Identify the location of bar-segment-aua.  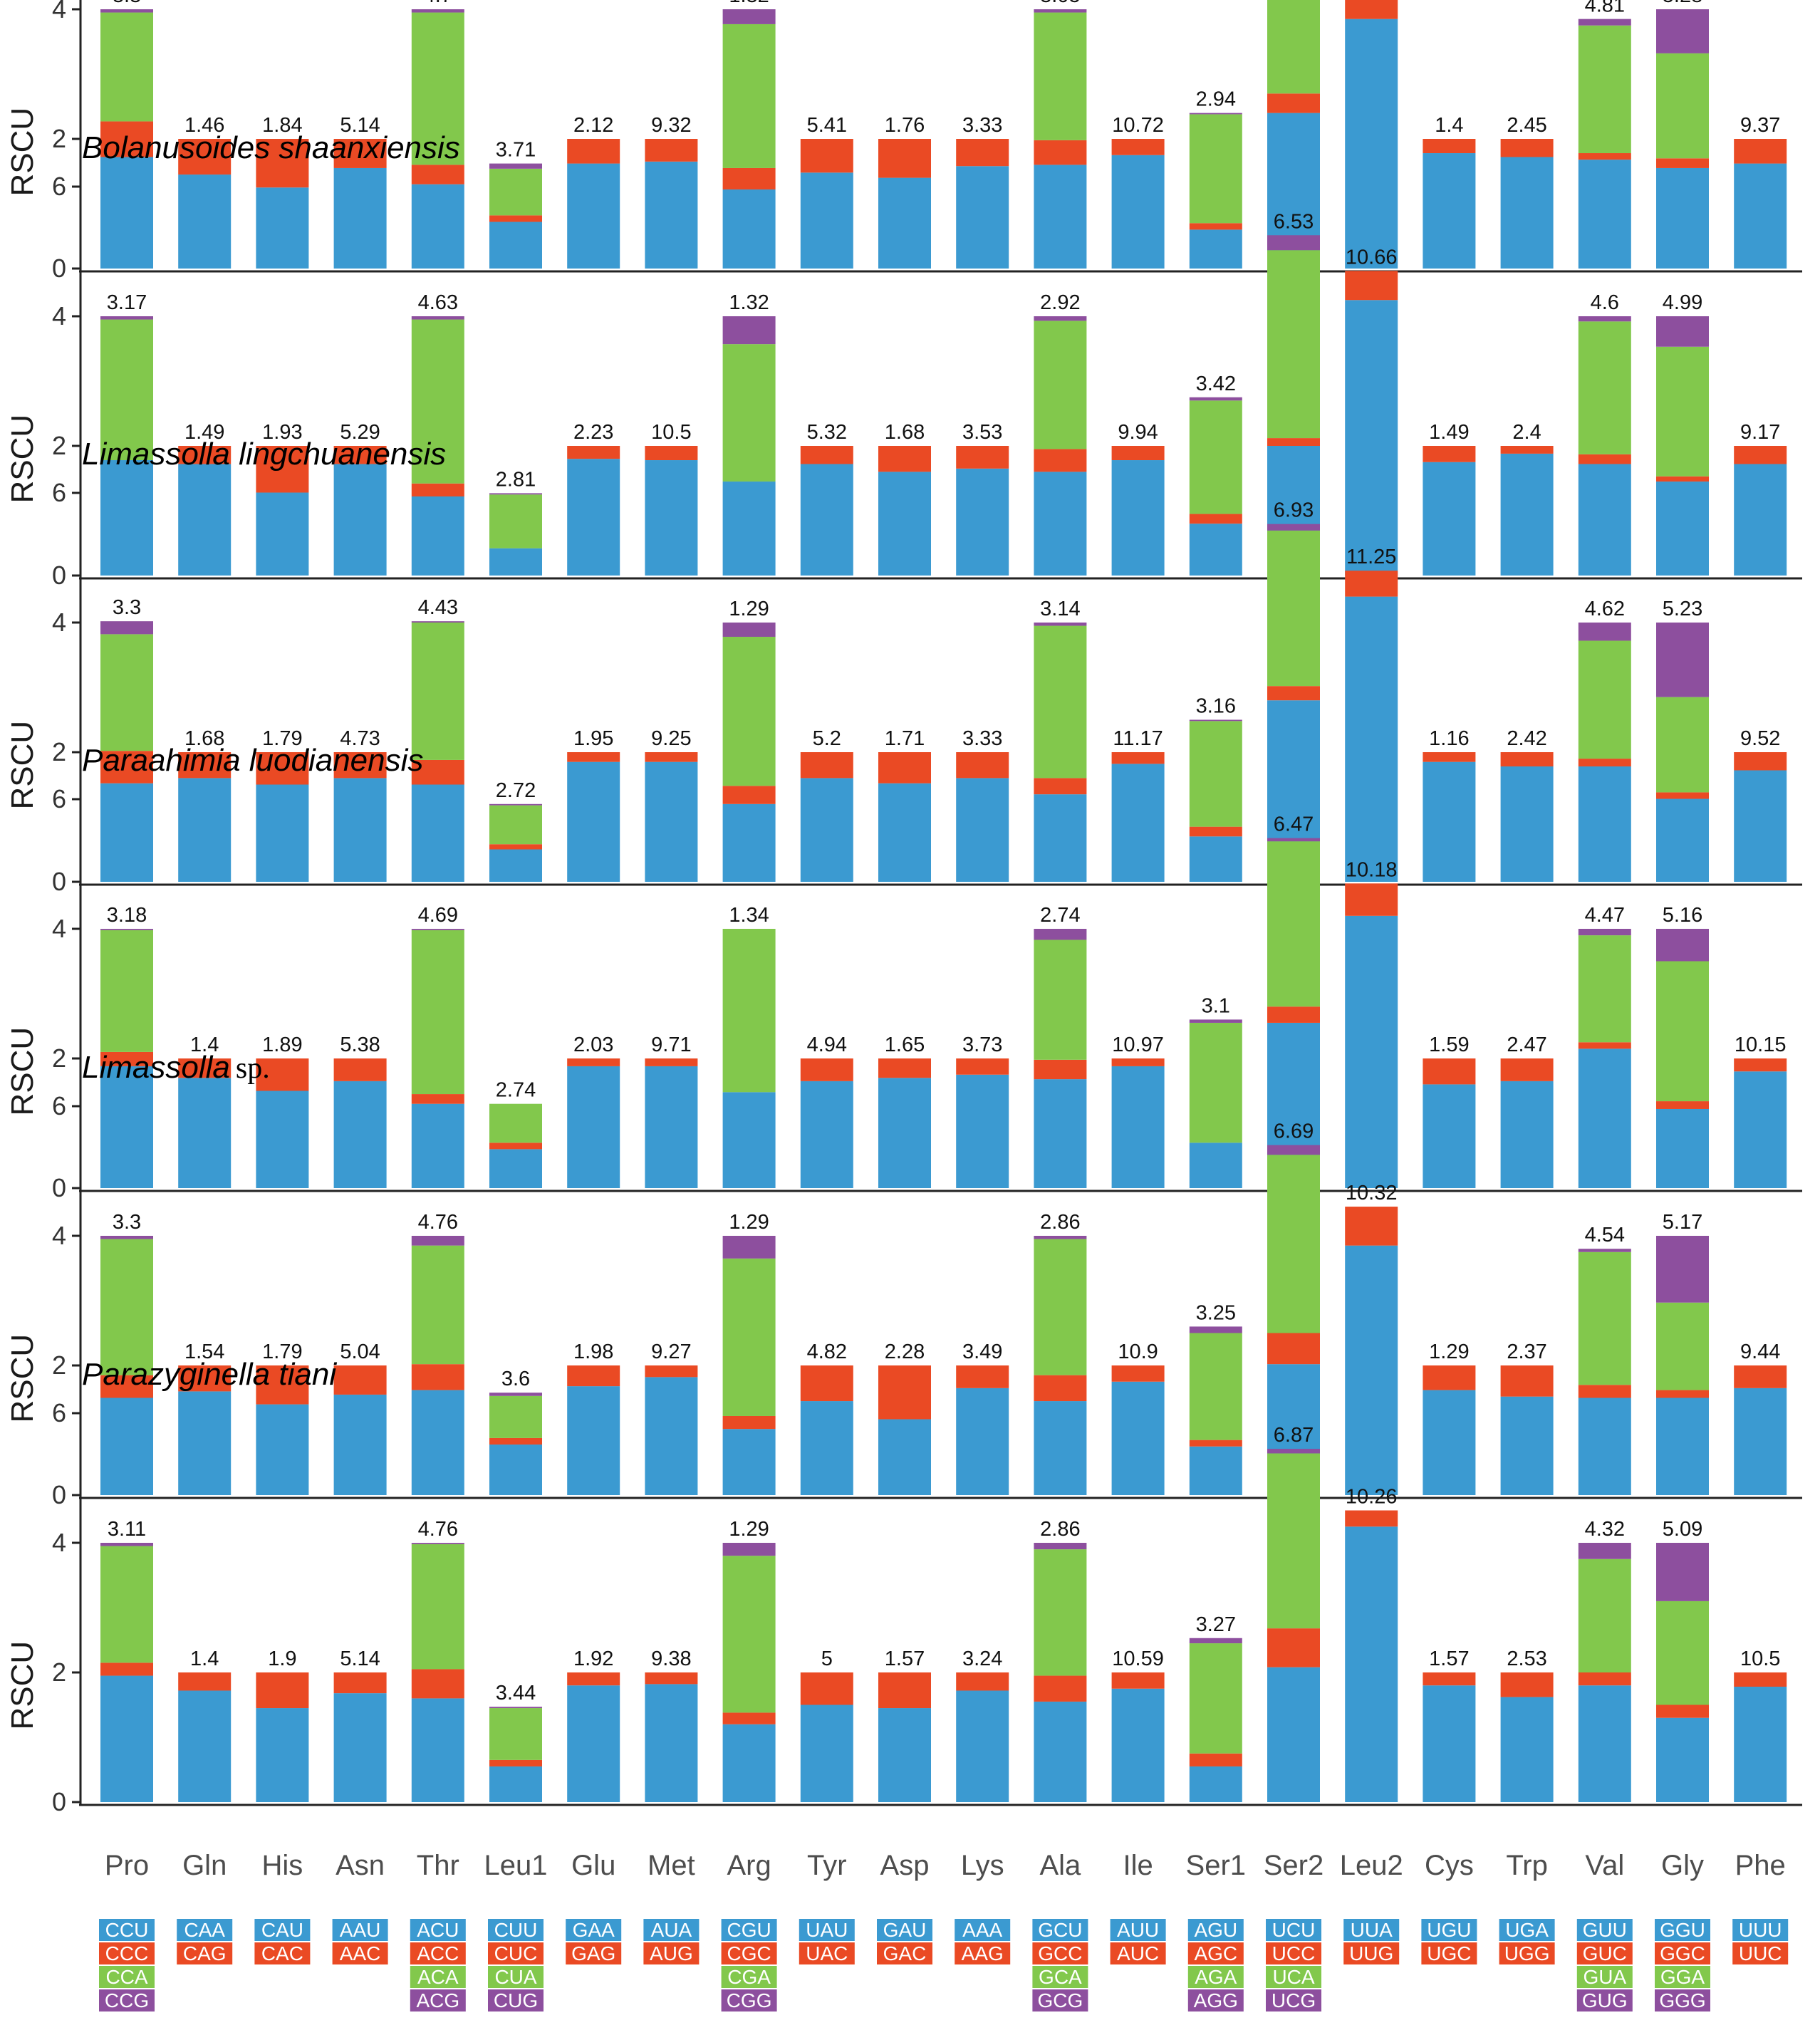
(671, 821).